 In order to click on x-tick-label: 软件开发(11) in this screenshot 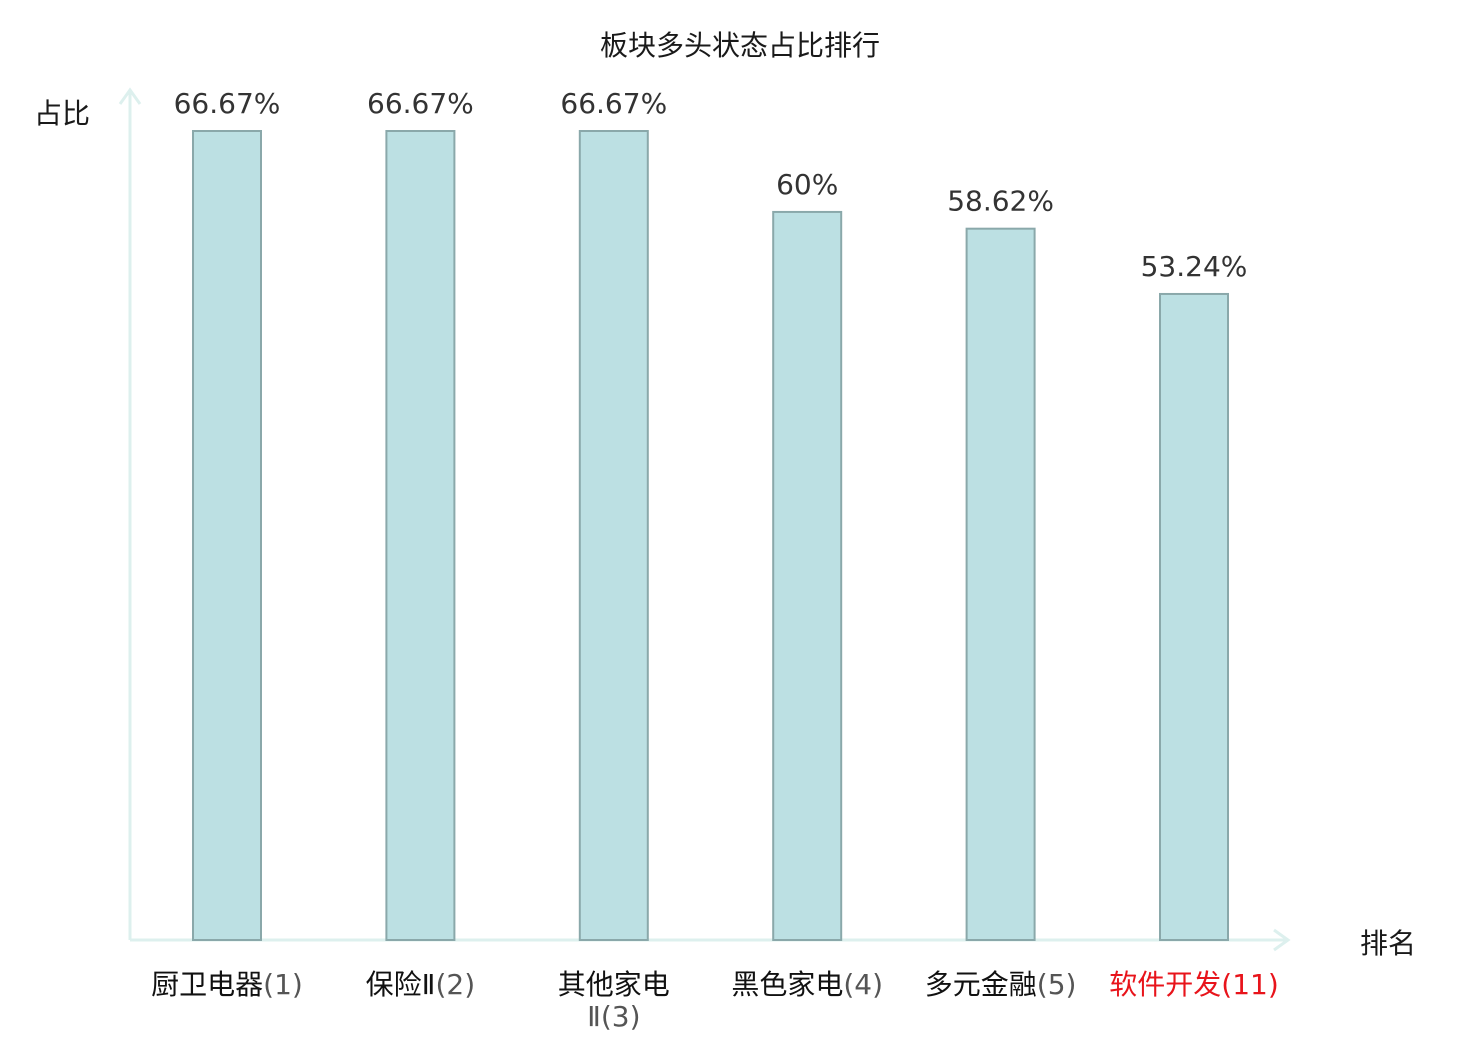, I will do `click(1194, 984)`.